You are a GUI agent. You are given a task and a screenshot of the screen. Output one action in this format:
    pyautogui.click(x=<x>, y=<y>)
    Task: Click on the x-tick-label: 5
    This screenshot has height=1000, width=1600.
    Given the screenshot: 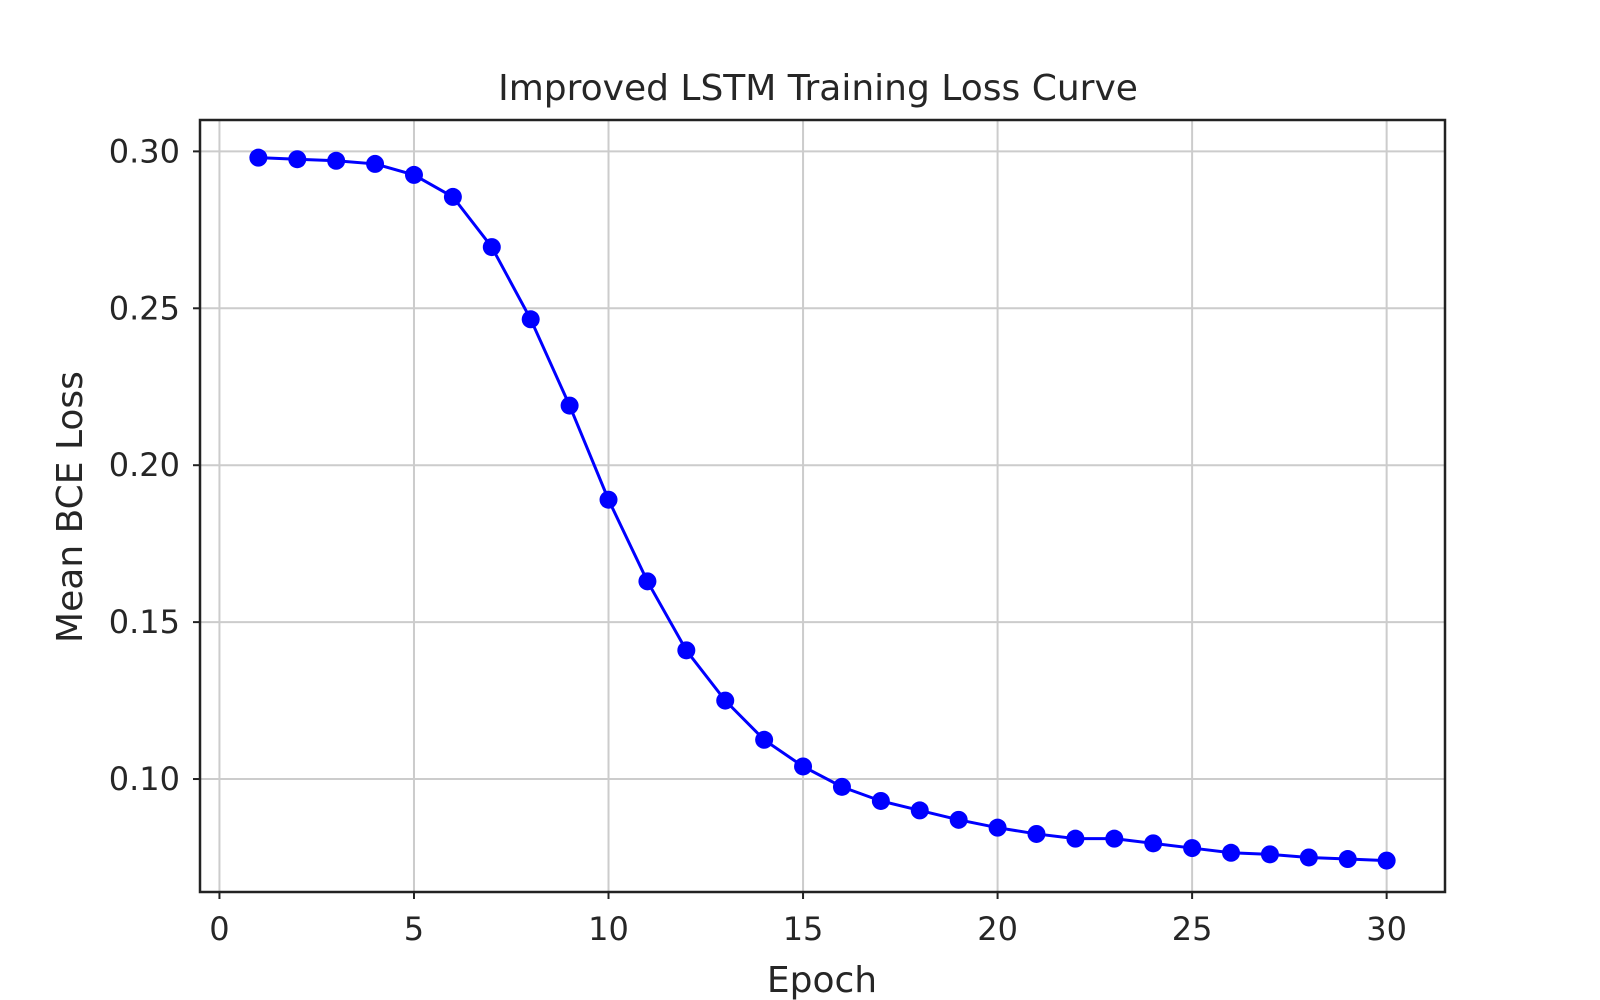 What is the action you would take?
    pyautogui.click(x=414, y=929)
    